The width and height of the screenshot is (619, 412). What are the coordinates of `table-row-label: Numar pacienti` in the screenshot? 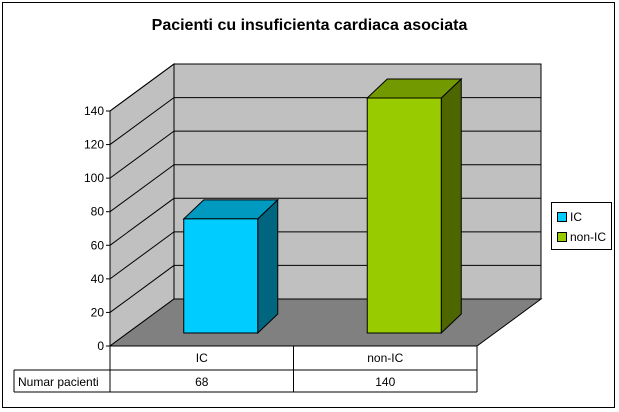 It's located at (58, 382).